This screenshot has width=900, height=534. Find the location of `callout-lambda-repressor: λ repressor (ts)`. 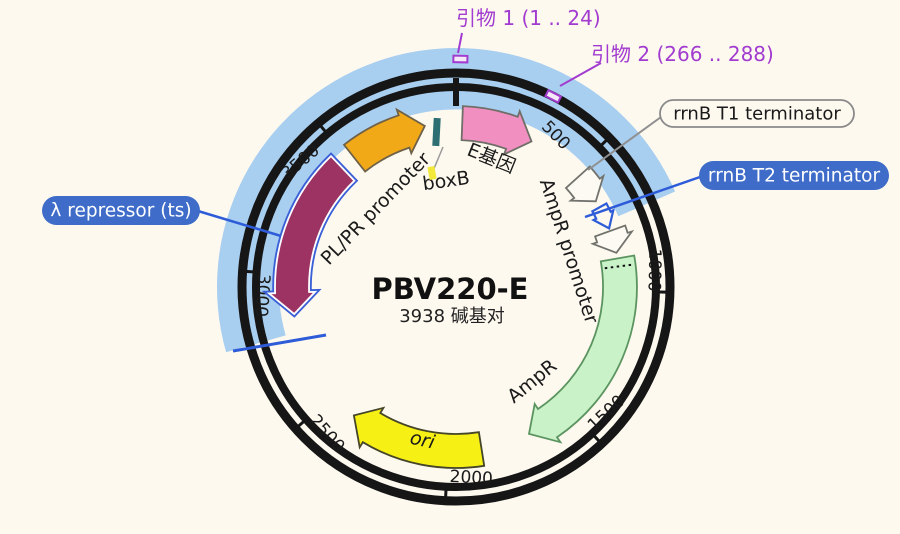

callout-lambda-repressor: λ repressor (ts) is located at coordinates (121, 210).